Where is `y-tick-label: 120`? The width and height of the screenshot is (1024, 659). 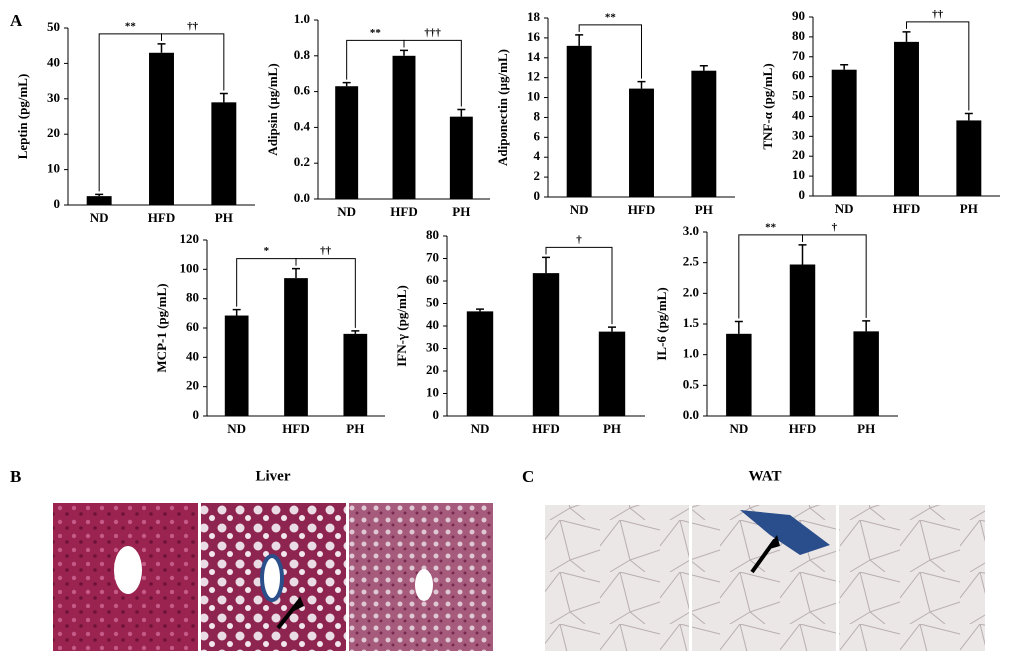
y-tick-label: 120 is located at coordinates (190, 238).